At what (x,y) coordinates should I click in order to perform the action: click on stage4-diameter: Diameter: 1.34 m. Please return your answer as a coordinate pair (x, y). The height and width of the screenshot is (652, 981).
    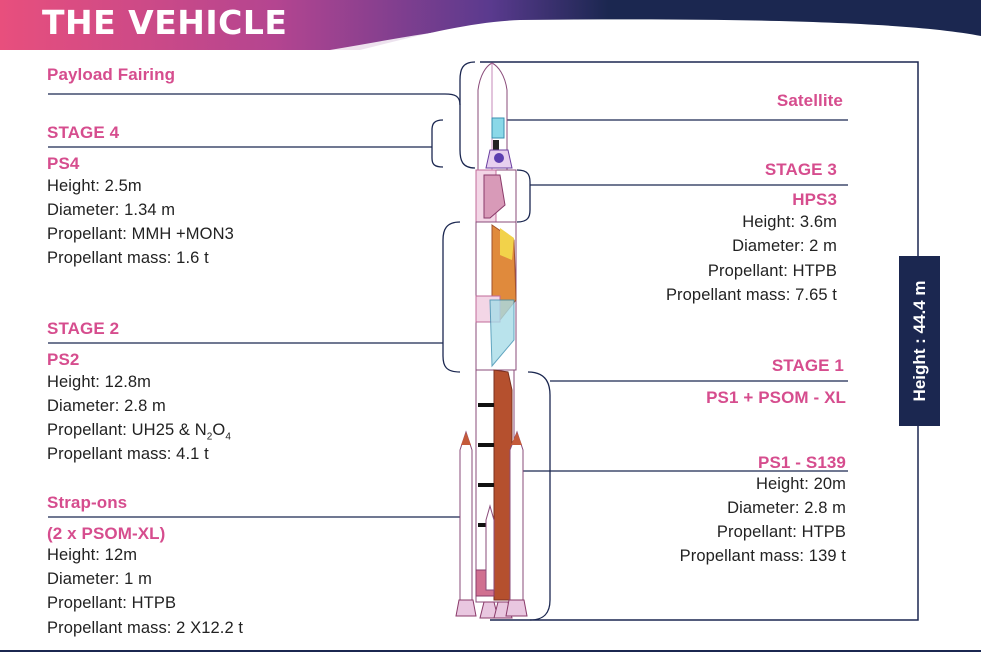
    Looking at the image, I should click on (111, 210).